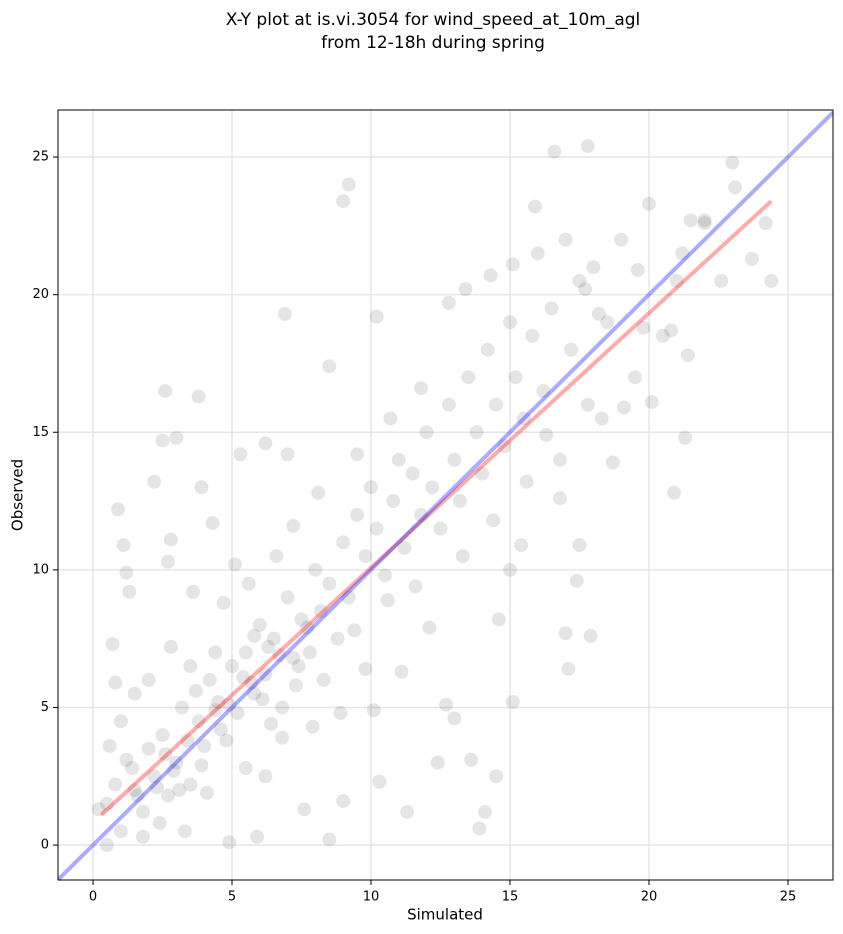 The width and height of the screenshot is (843, 934). Describe the element at coordinates (40, 294) in the screenshot. I see `y-tick-label: 20` at that location.